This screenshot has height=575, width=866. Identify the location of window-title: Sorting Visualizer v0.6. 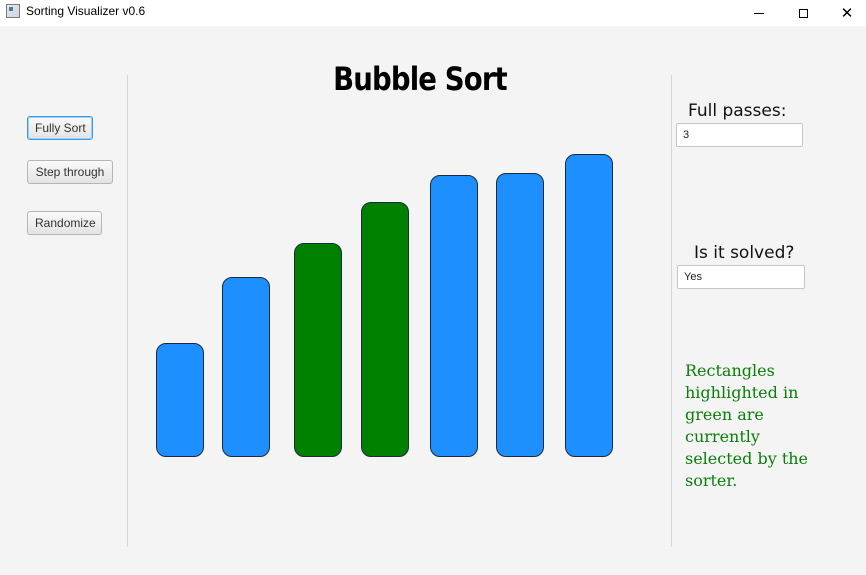
(86, 11).